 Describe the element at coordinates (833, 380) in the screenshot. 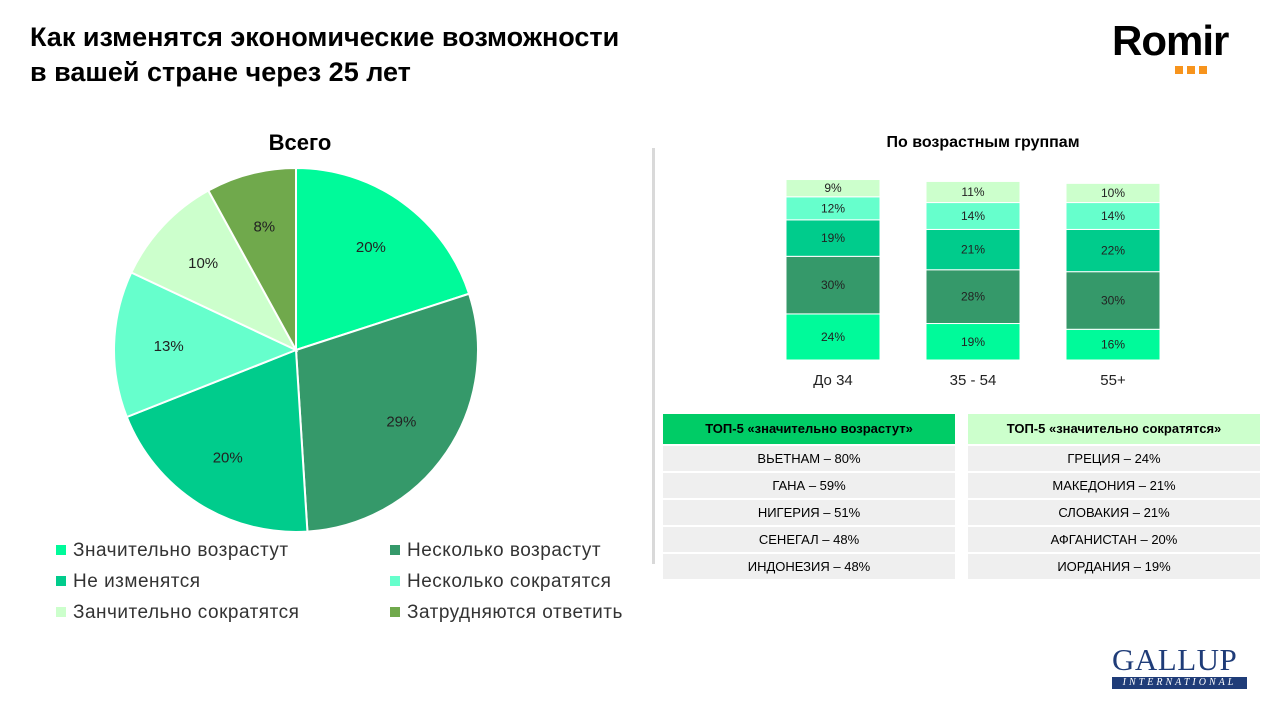

I see `category-label: До 34` at that location.